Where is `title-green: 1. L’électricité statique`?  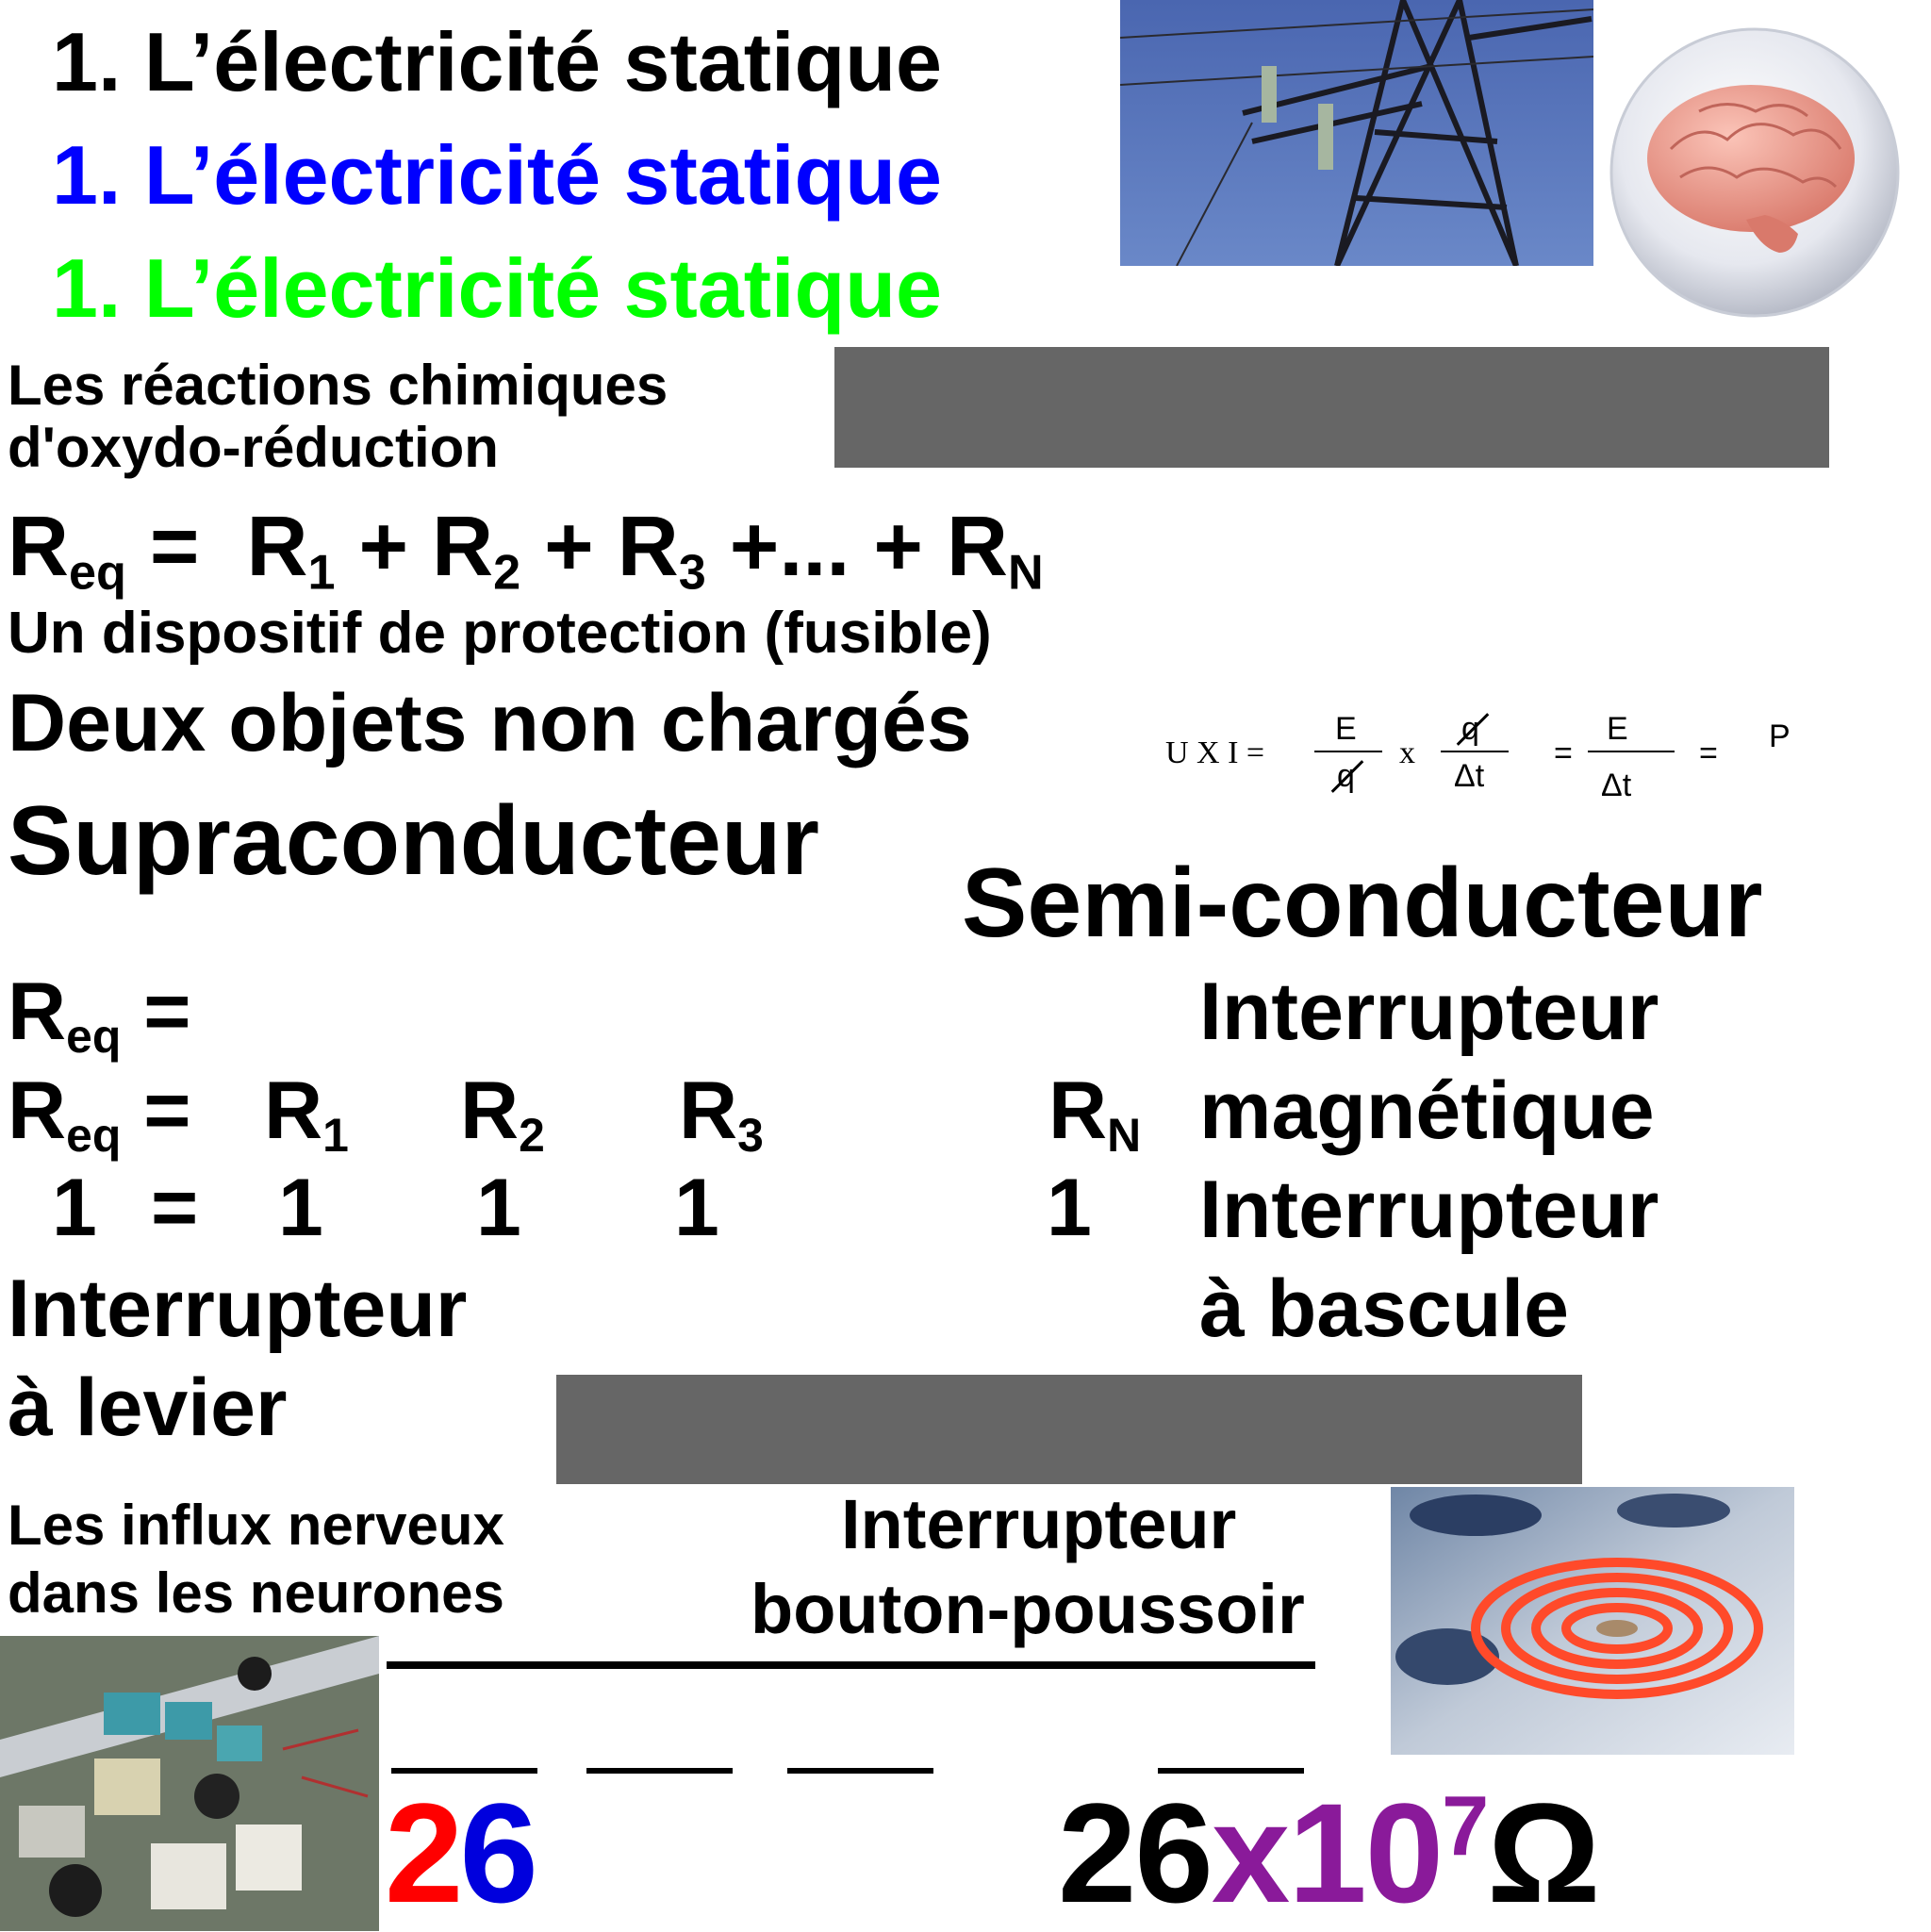 title-green: 1. L’électricité statique is located at coordinates (497, 288).